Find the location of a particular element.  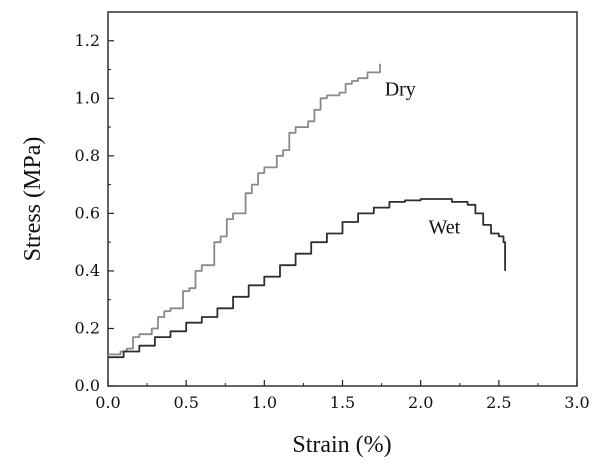

y-tick-label: 0.6 is located at coordinates (87, 212).